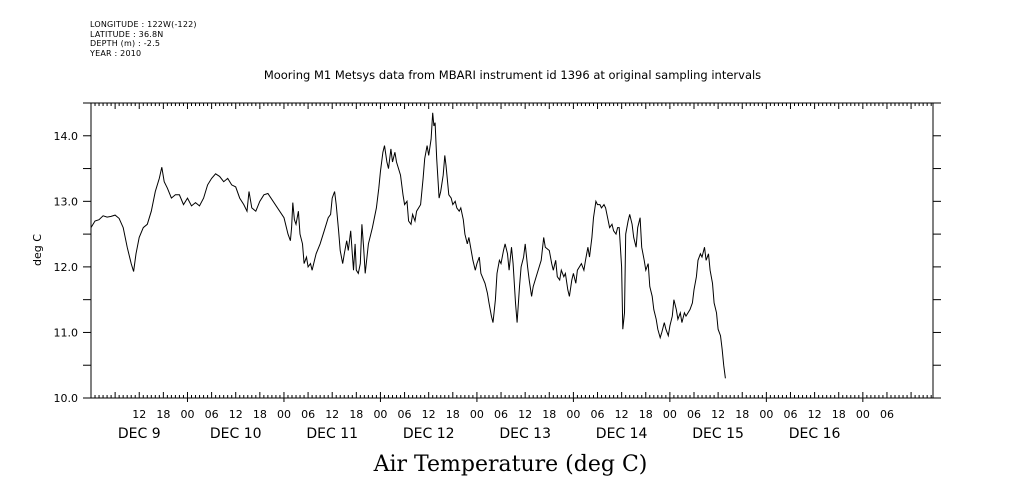  What do you see at coordinates (66, 201) in the screenshot?
I see `y-tick-label: 13.0` at bounding box center [66, 201].